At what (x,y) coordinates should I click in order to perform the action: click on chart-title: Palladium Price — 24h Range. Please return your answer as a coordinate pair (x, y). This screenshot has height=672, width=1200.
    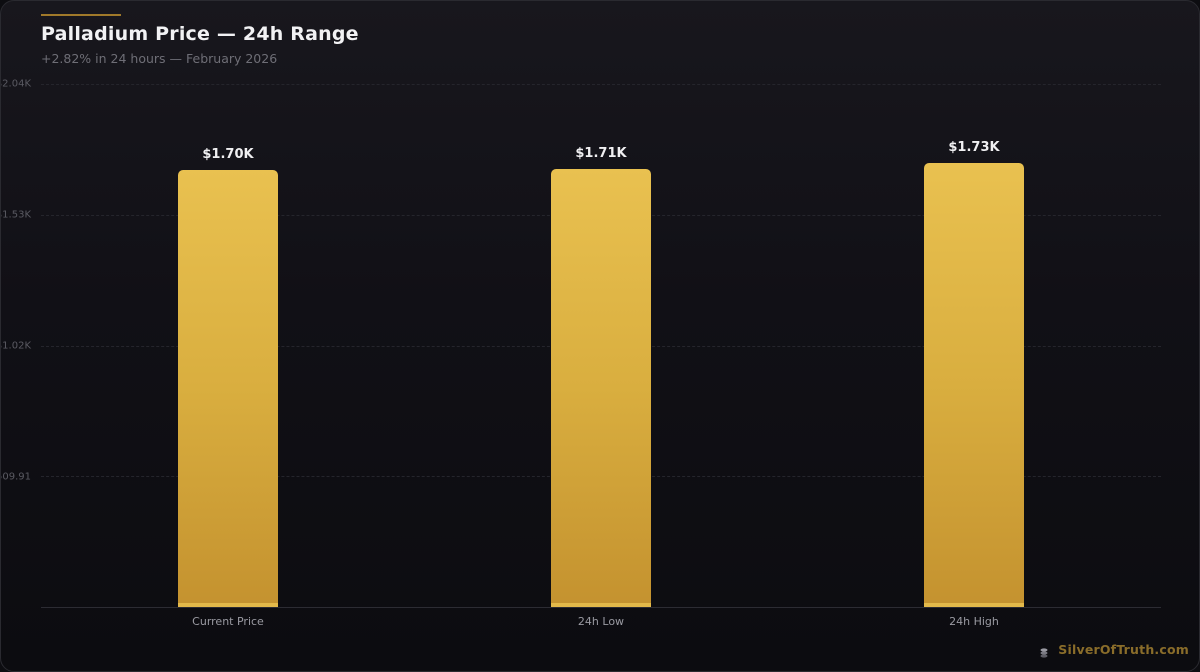
    Looking at the image, I should click on (200, 34).